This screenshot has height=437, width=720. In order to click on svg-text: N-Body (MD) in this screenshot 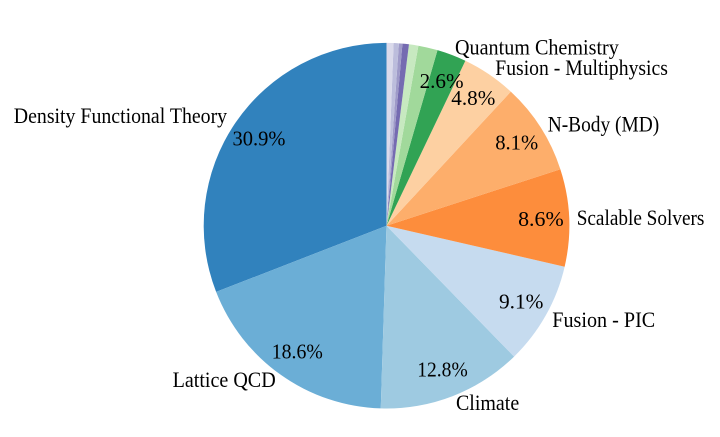, I will do `click(604, 124)`.